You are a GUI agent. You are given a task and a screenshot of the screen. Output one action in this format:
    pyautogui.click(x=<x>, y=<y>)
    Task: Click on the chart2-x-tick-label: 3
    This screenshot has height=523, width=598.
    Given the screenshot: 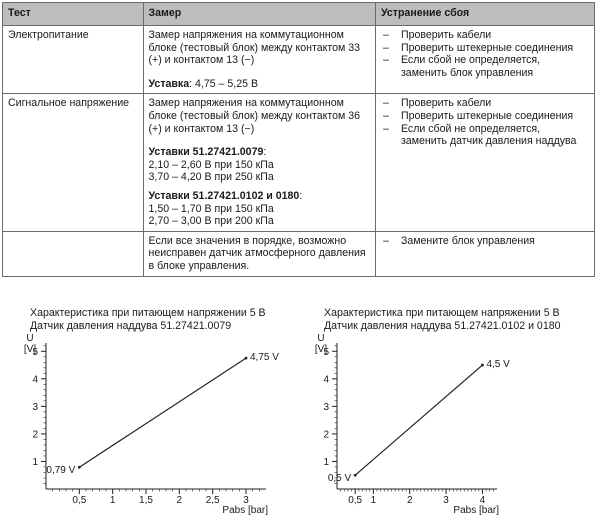 What is the action you would take?
    pyautogui.click(x=446, y=500)
    